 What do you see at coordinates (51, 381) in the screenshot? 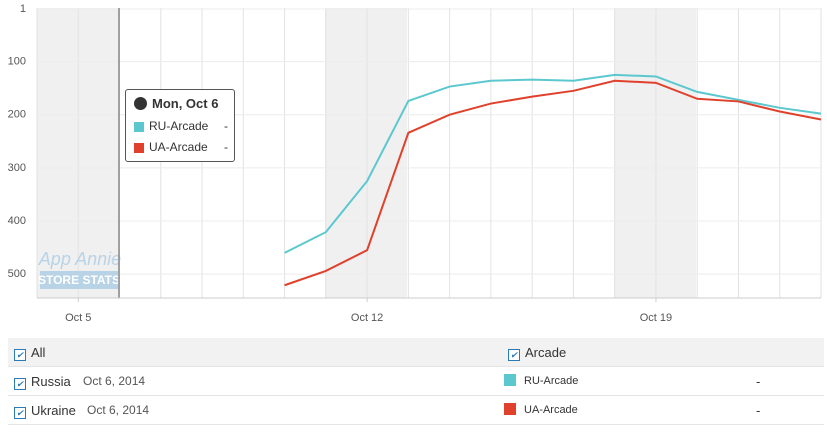
I see `country: Russia` at bounding box center [51, 381].